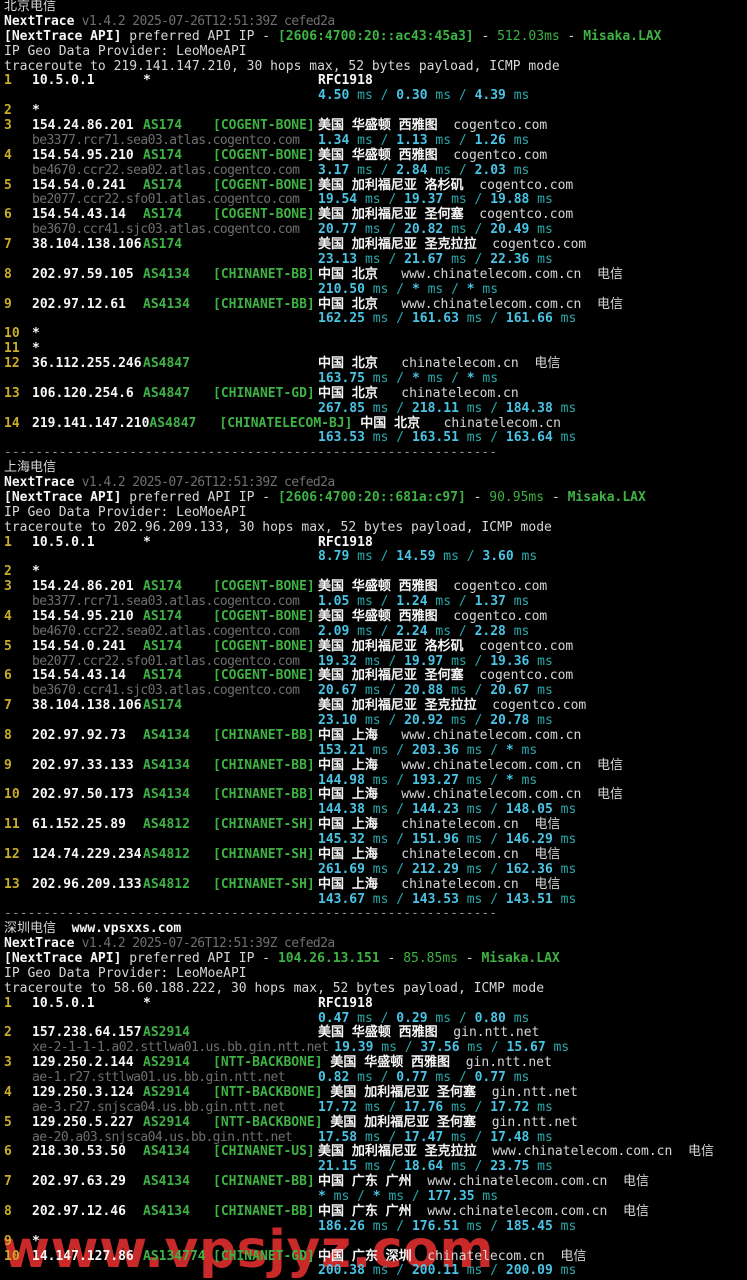  I want to click on rtt-value: 0.30, so click(412, 96).